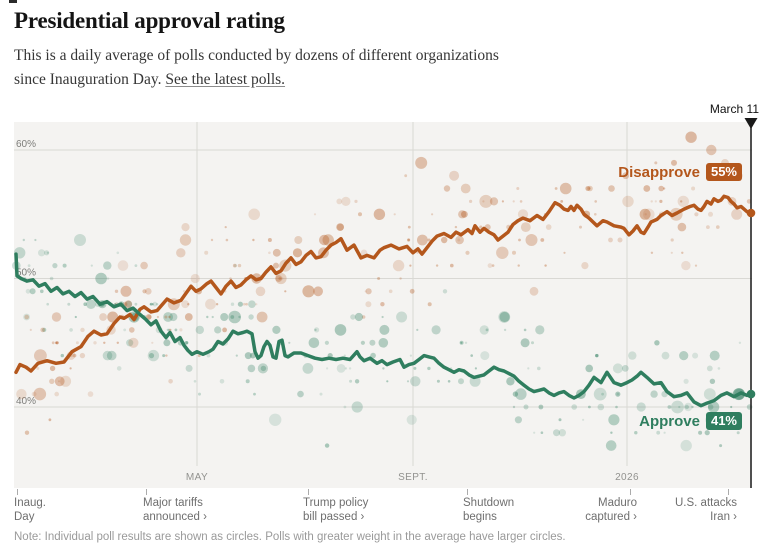 The height and width of the screenshot is (551, 772). Describe the element at coordinates (611, 510) in the screenshot. I see `event-label-maduro: Maduro captured ›` at that location.